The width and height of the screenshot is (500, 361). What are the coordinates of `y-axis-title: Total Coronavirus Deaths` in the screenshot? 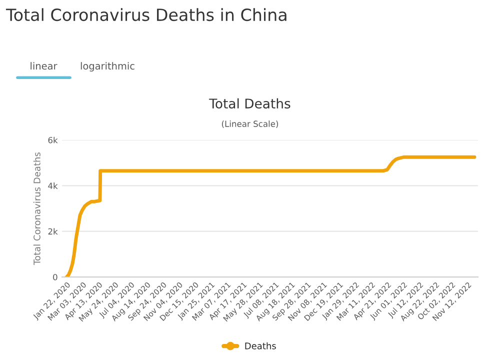 It's located at (36, 208).